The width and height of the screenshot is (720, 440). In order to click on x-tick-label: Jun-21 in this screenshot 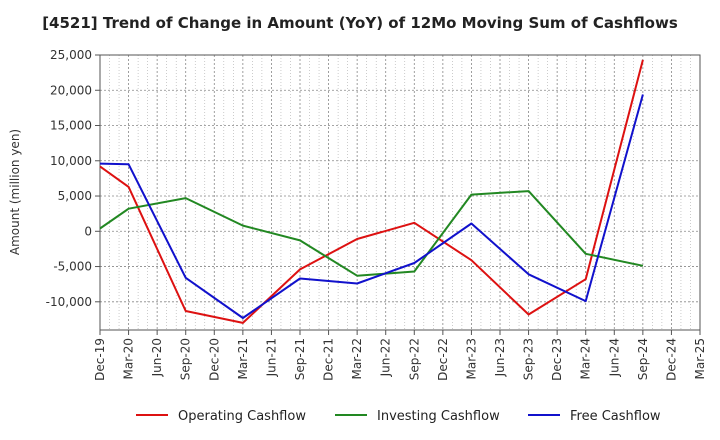, I will do `click(271, 357)`.